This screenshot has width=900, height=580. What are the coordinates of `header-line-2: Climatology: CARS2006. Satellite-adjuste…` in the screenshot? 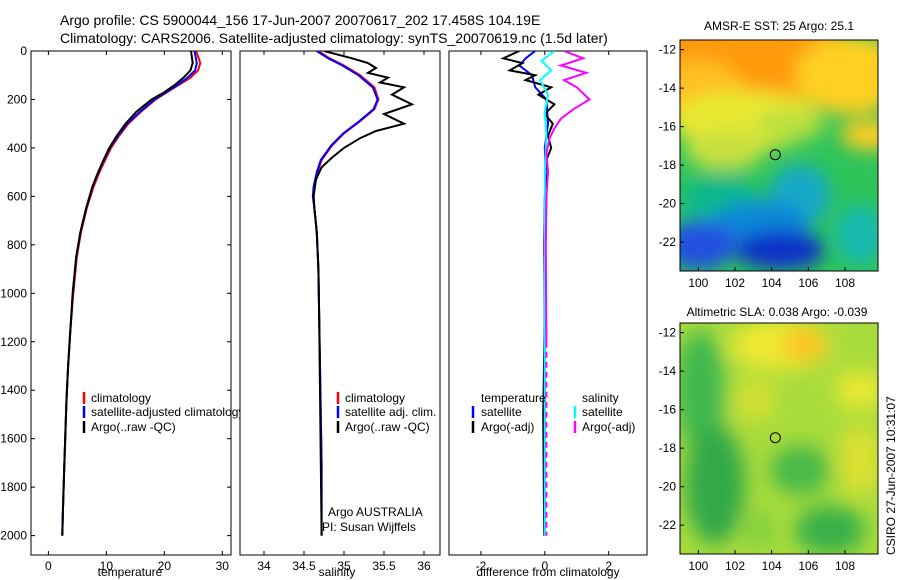 It's located at (334, 38).